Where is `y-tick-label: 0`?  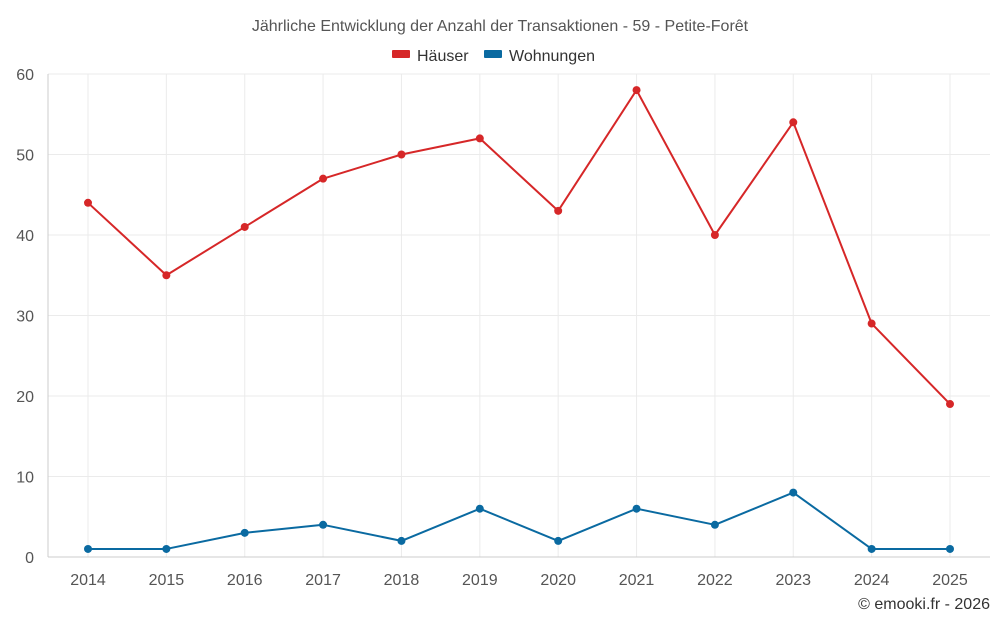 y-tick-label: 0 is located at coordinates (29, 558).